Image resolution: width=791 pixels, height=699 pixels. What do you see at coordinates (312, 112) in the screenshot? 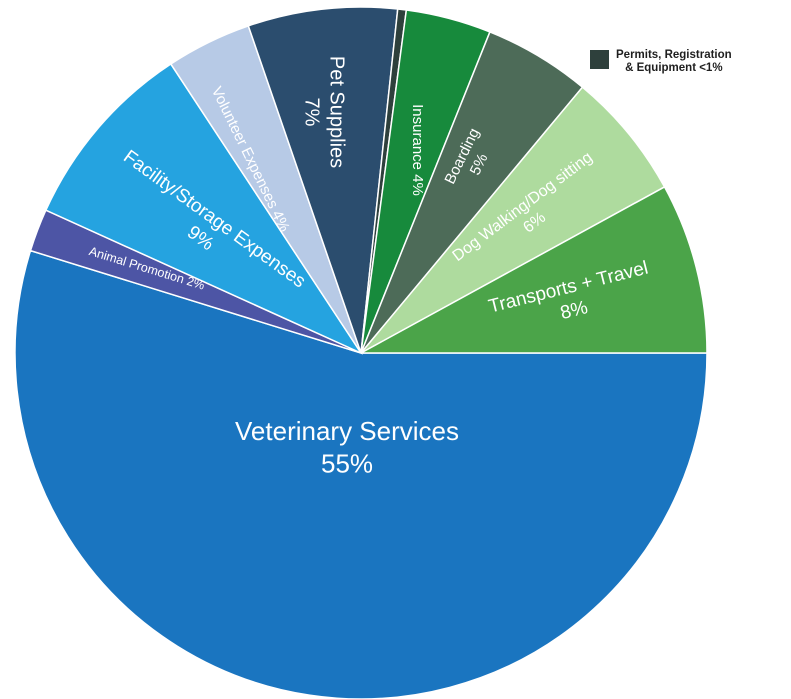
I see `slice-label-line: 7%` at bounding box center [312, 112].